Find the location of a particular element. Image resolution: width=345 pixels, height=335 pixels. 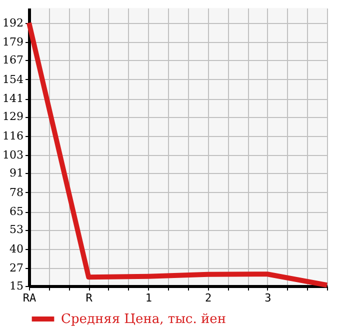

y-tick-label: 141 is located at coordinates (13, 99).